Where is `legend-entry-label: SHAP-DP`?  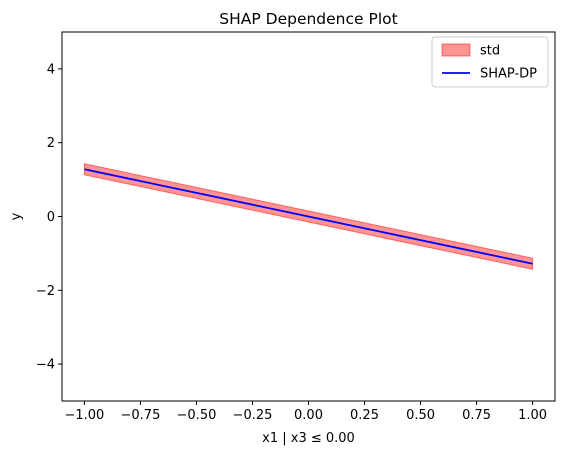
legend-entry-label: SHAP-DP is located at coordinates (508, 74).